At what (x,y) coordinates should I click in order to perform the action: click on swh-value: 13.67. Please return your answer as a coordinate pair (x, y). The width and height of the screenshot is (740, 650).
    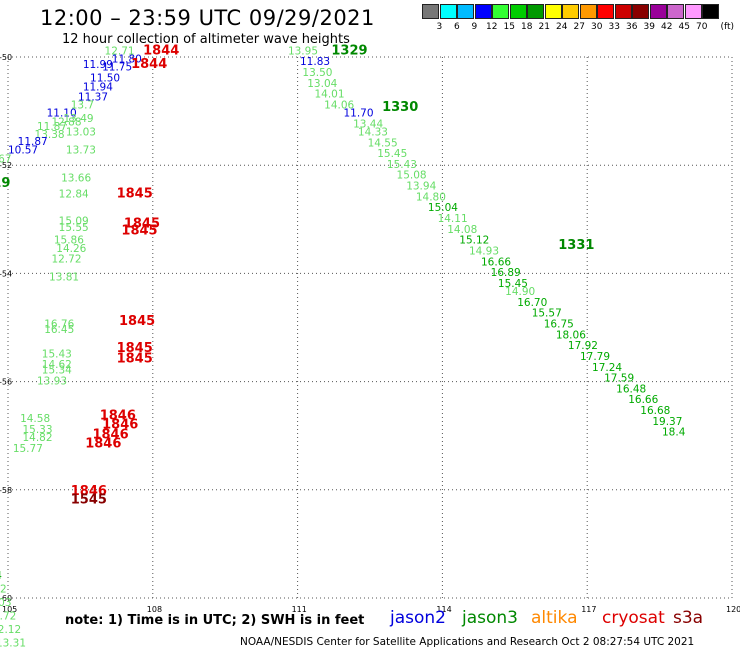
    Looking at the image, I should click on (6, 159).